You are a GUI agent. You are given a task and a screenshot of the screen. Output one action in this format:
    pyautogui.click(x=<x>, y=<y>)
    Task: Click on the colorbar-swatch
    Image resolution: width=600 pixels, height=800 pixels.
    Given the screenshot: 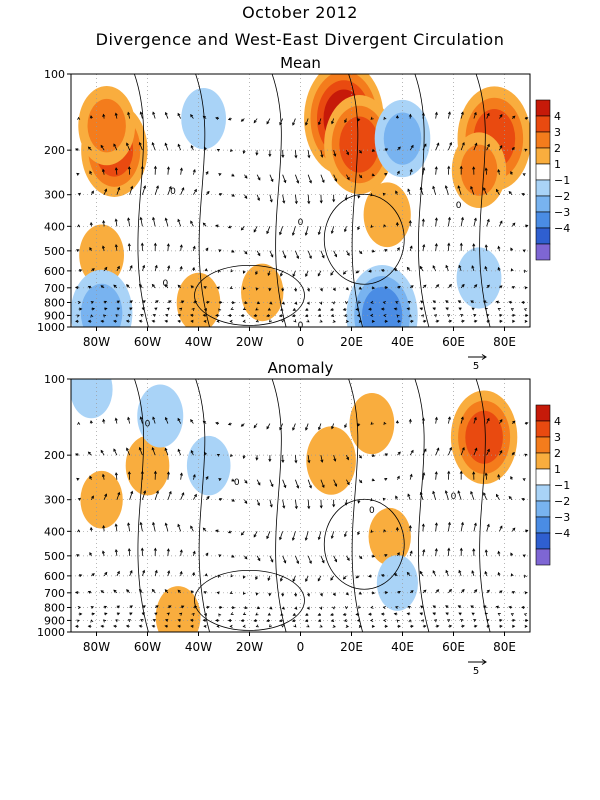 What is the action you would take?
    pyautogui.click(x=543, y=413)
    